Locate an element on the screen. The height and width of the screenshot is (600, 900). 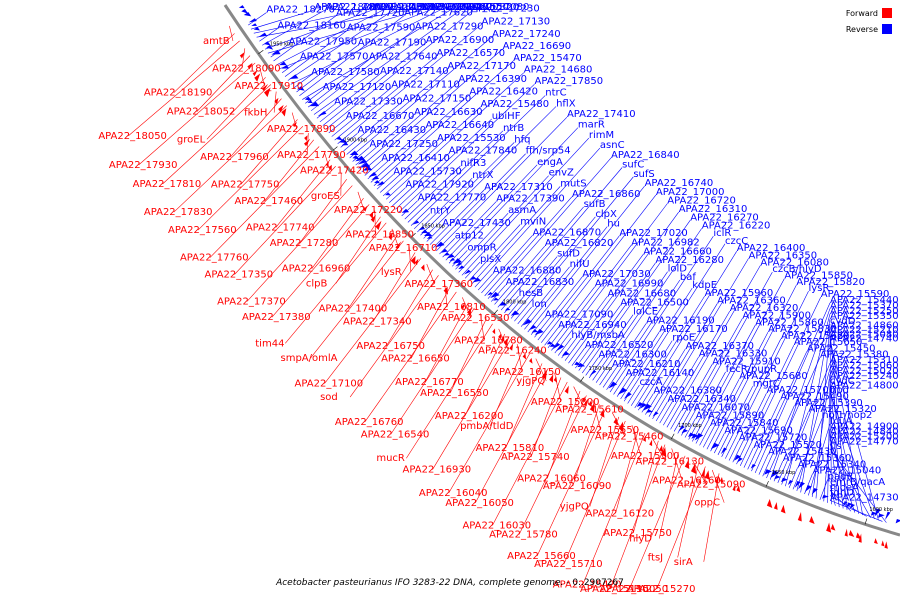
gene-label-reverse: APA22_16430 is located at coordinates (392, 130).